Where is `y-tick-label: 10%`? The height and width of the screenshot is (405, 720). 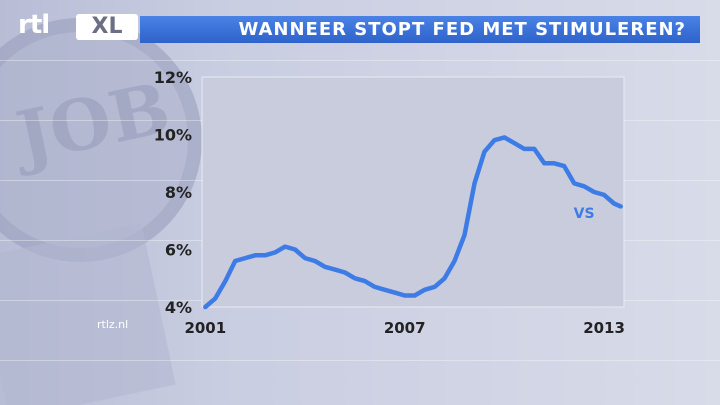 y-tick-label: 10% is located at coordinates (173, 135).